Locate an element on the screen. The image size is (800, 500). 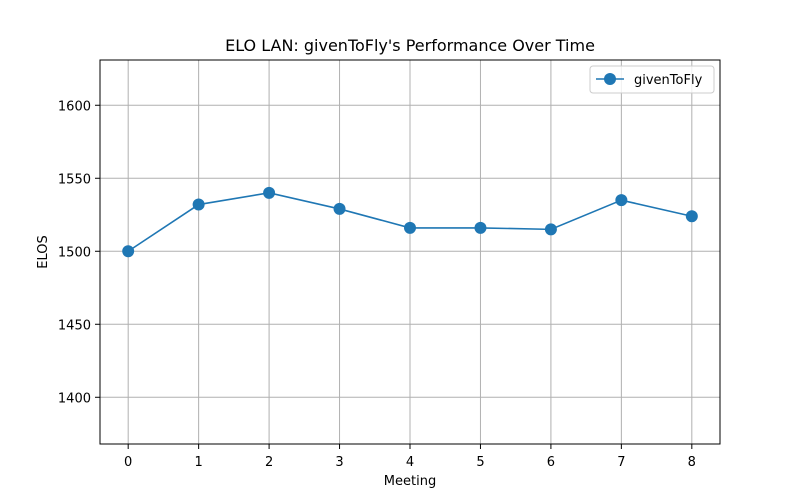
legend-marker-swatch is located at coordinates (610, 79).